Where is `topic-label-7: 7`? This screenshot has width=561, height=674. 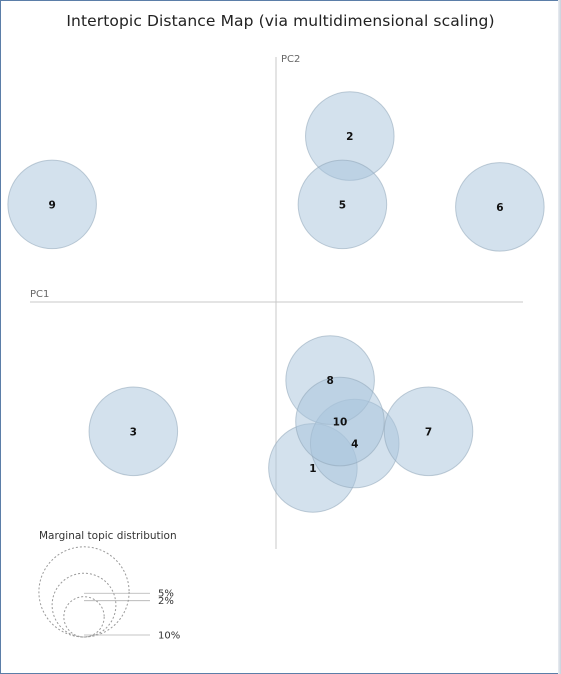
topic-label-7: 7 is located at coordinates (428, 432).